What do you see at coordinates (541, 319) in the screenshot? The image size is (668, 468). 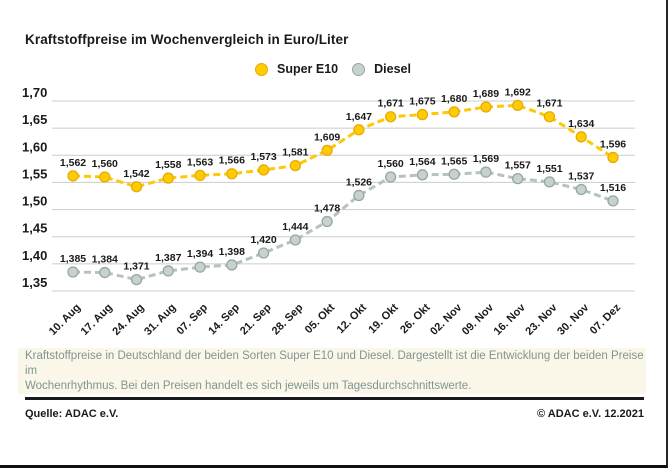 I see `x-tick-label: 23. Nov` at bounding box center [541, 319].